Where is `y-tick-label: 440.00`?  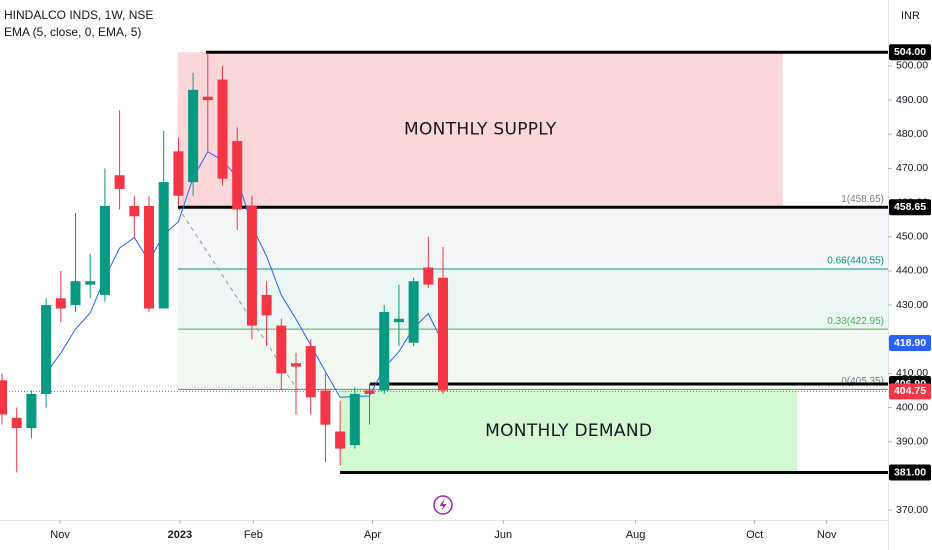
y-tick-label: 440.00 is located at coordinates (912, 271).